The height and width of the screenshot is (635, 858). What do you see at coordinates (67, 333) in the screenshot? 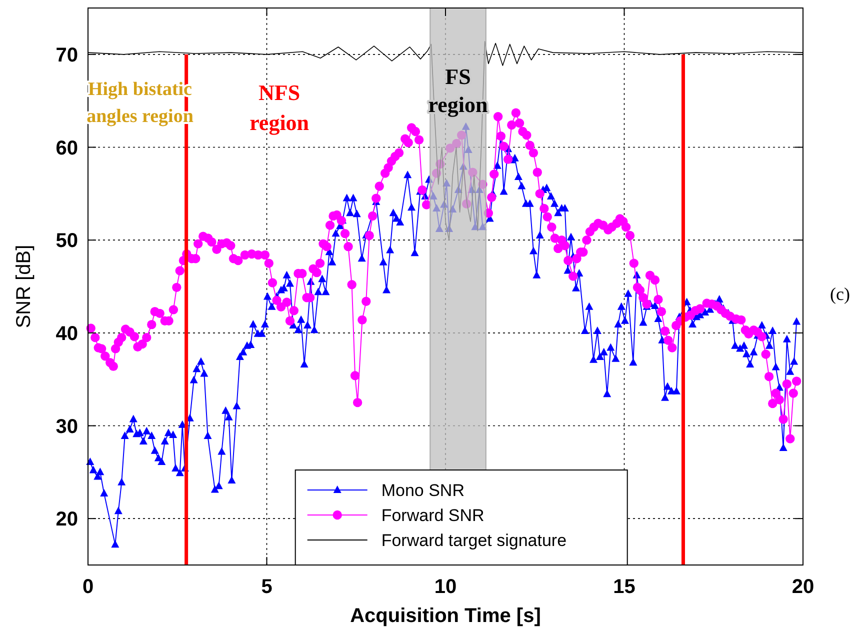
I see `y-tick-label: 40` at bounding box center [67, 333].